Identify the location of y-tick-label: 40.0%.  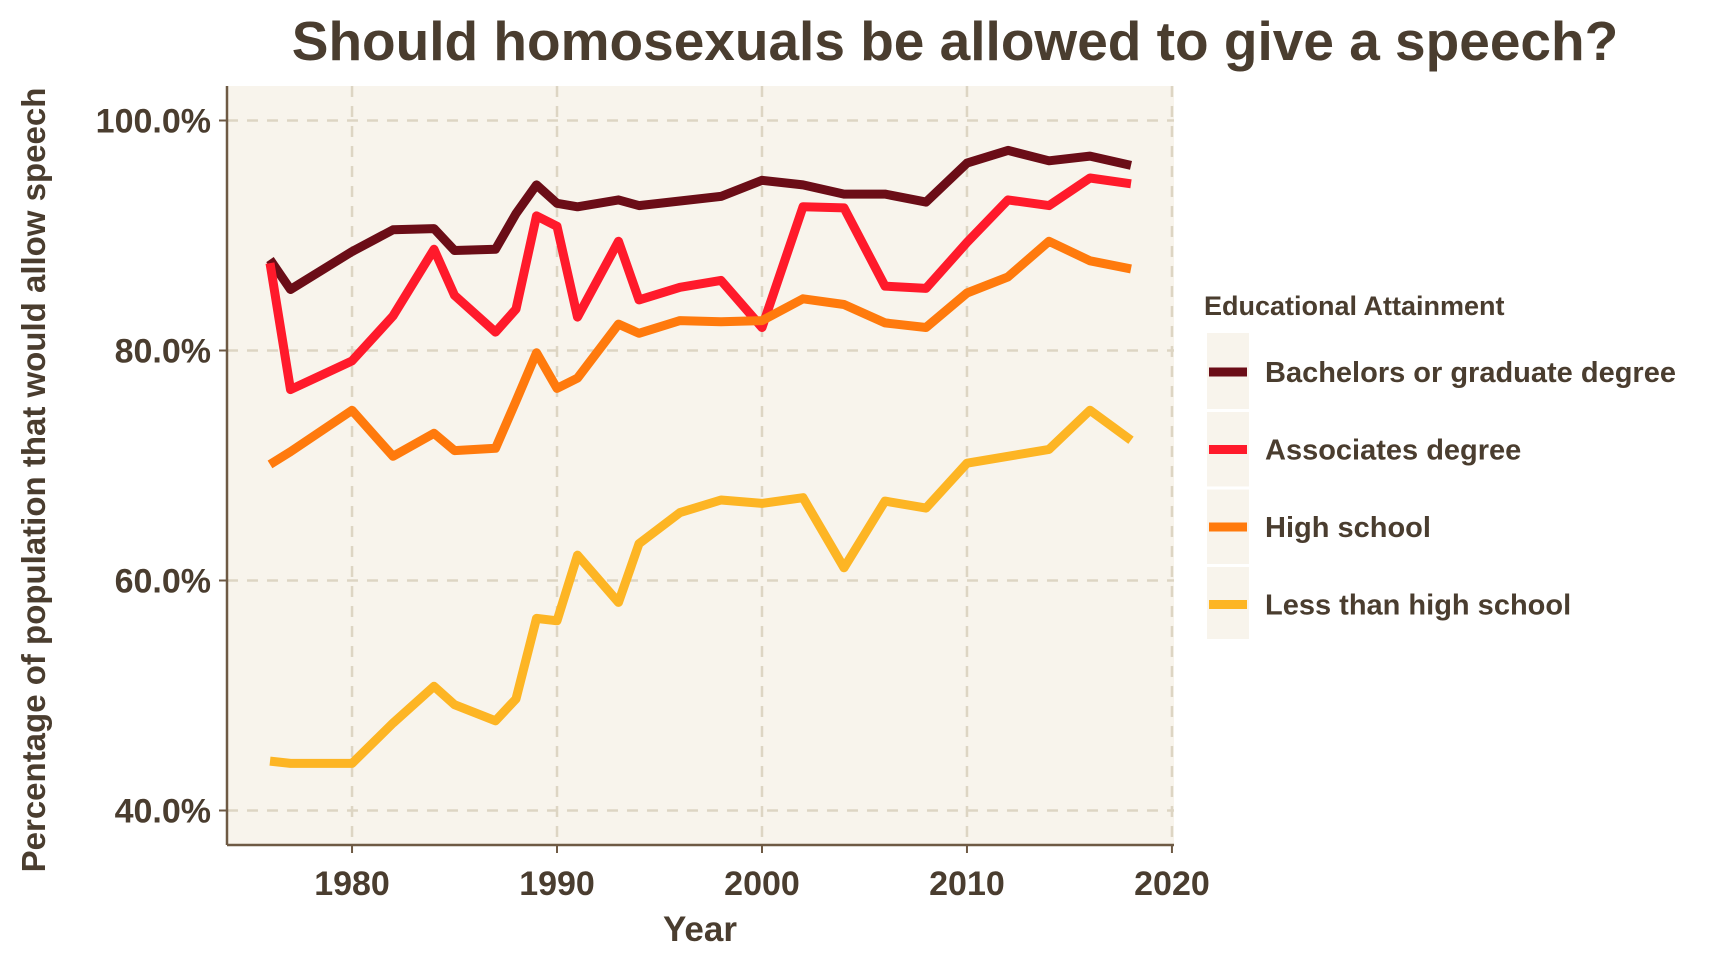
(163, 812).